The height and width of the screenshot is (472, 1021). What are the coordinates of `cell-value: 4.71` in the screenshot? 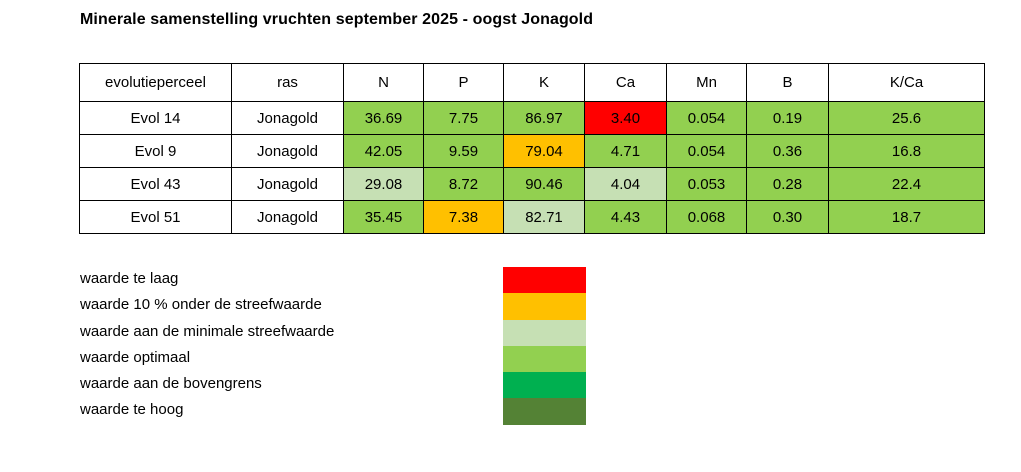 It's located at (625, 151).